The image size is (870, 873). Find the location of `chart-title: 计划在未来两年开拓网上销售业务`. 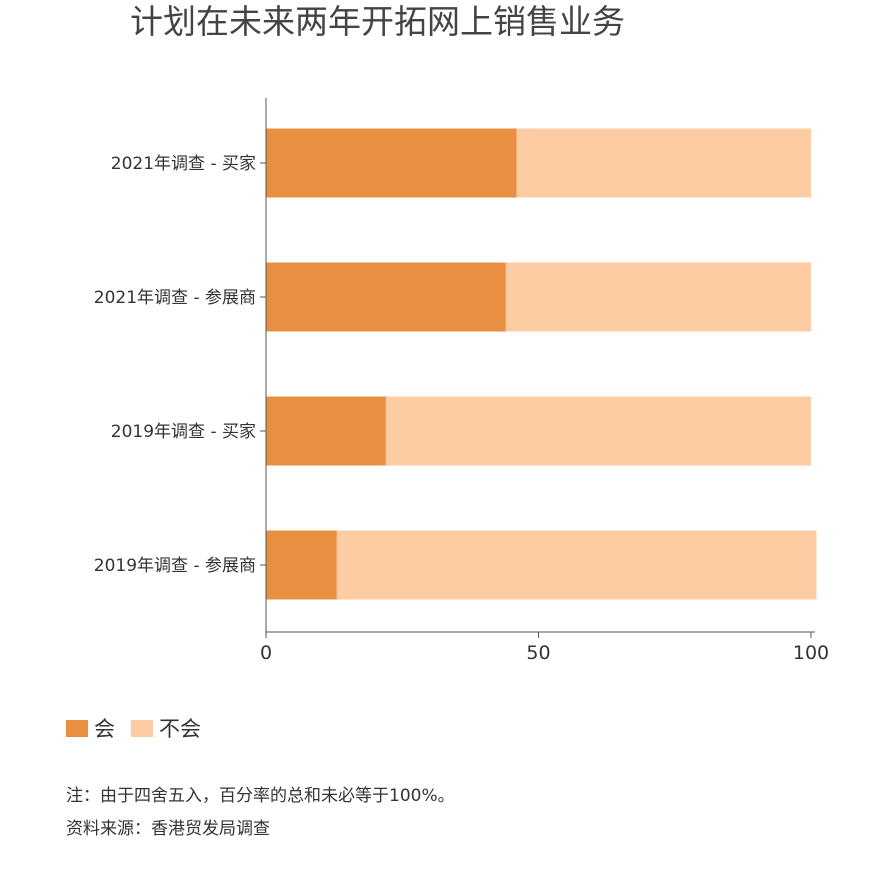

chart-title: 计划在未来两年开拓网上销售业务 is located at coordinates (377, 21).